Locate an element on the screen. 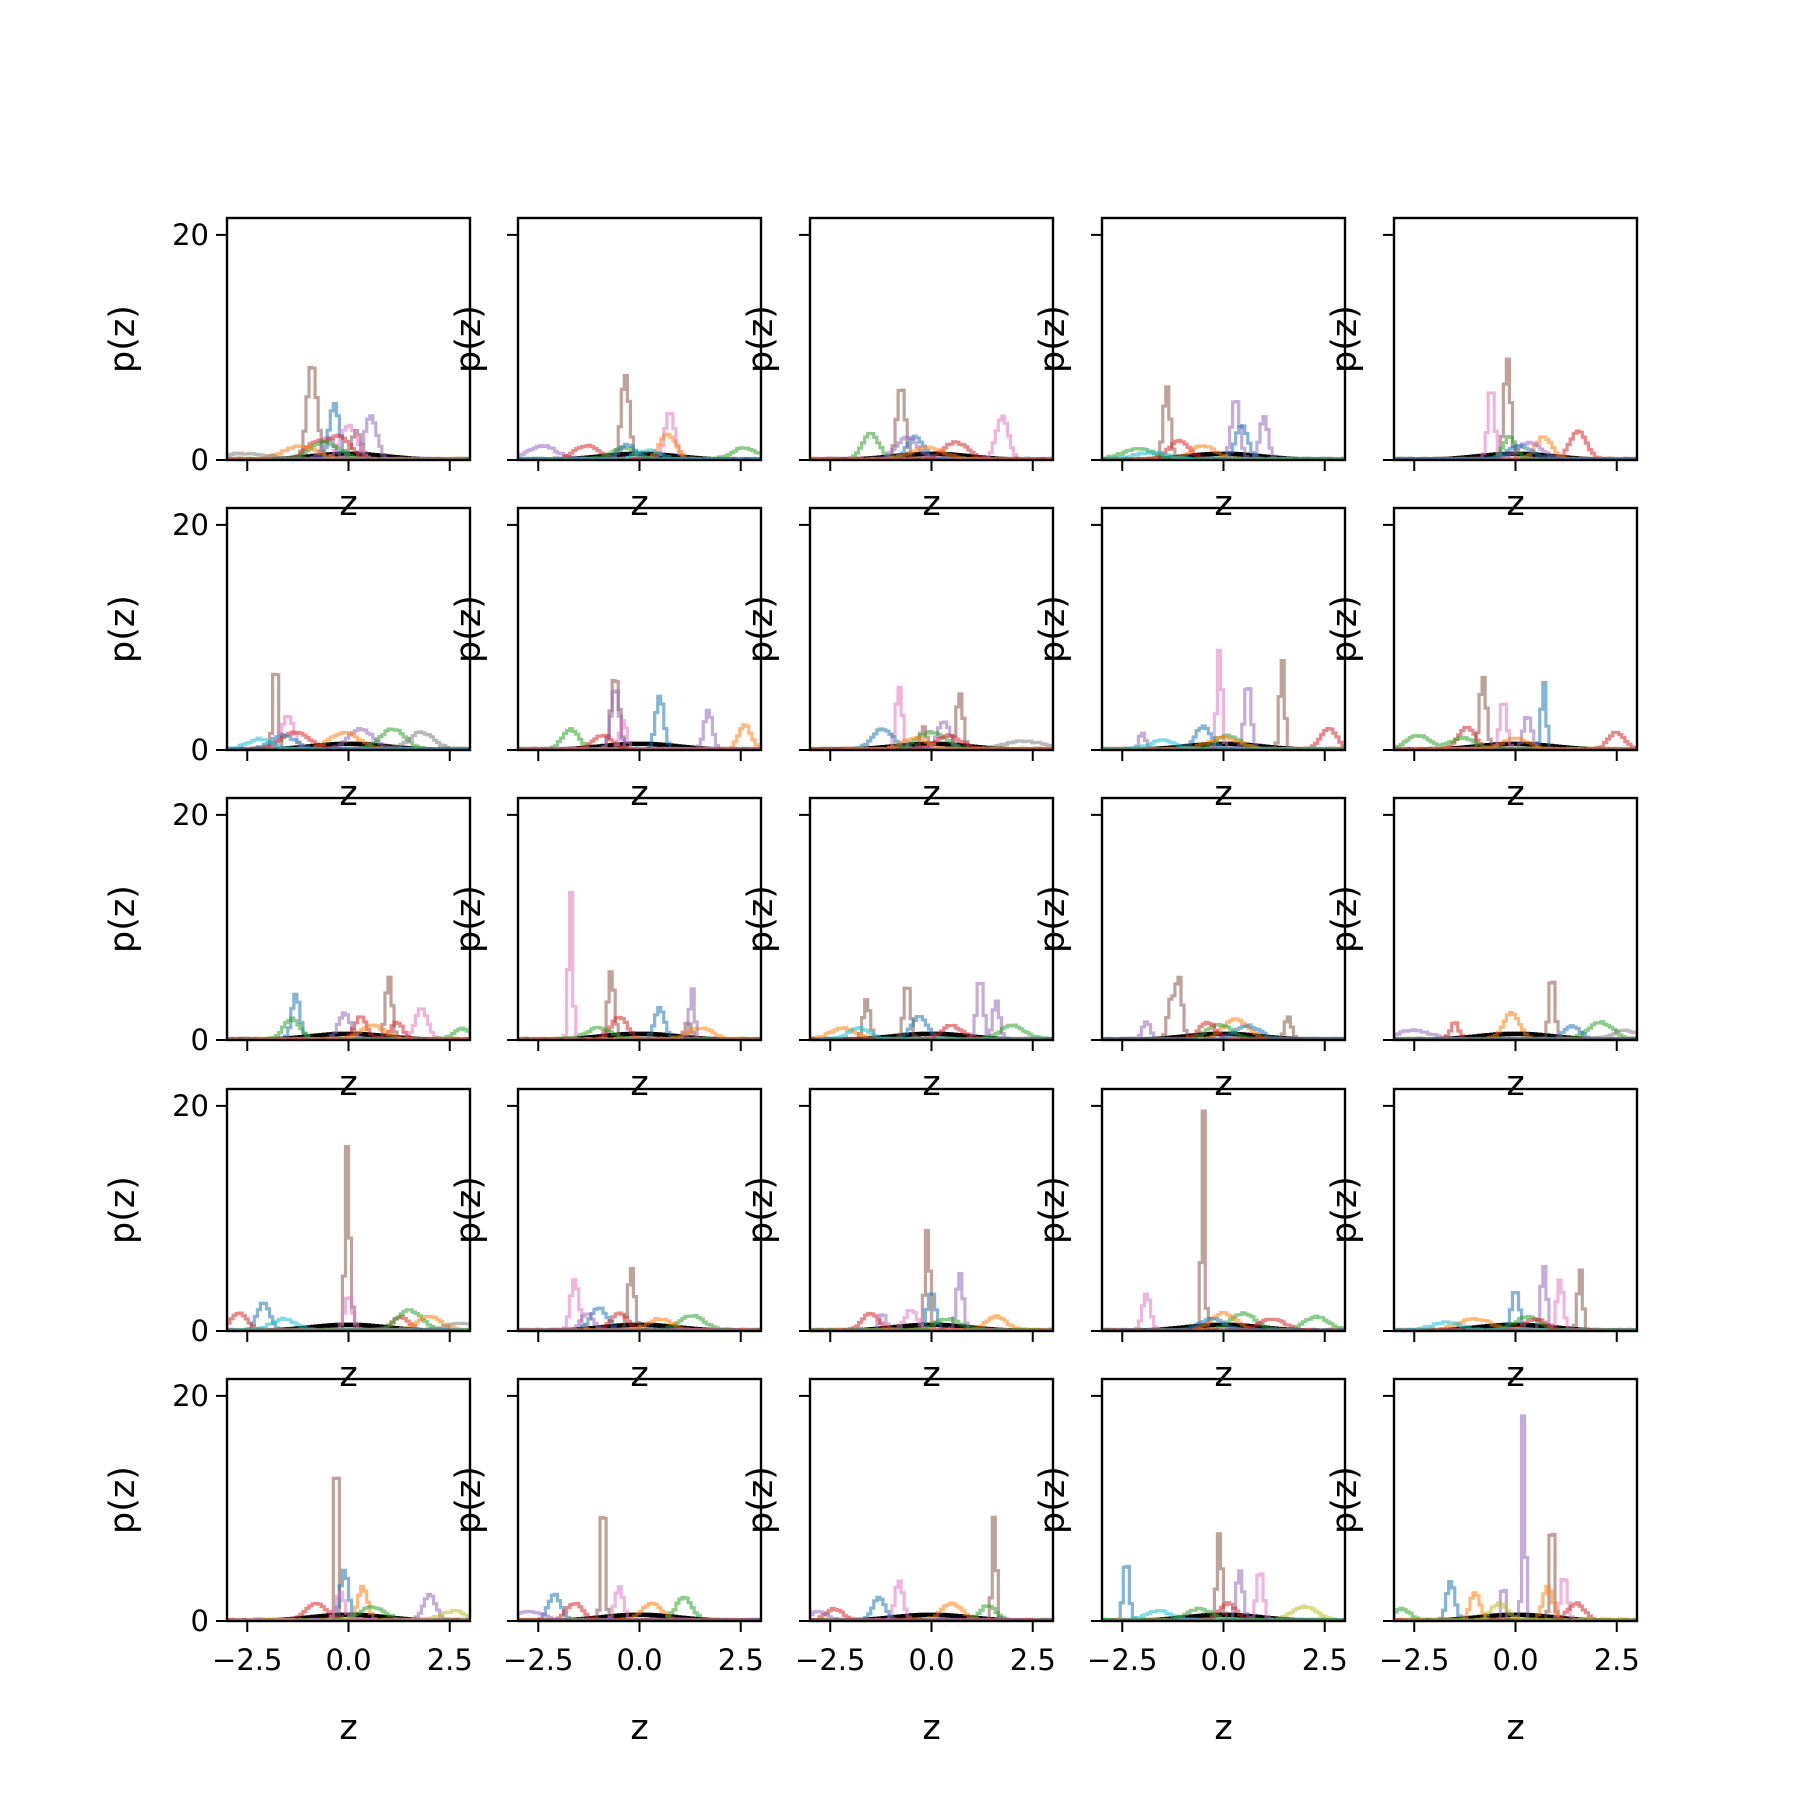 This screenshot has height=1800, width=1800. subplot-1-3: p(z) z is located at coordinates (898, 370).